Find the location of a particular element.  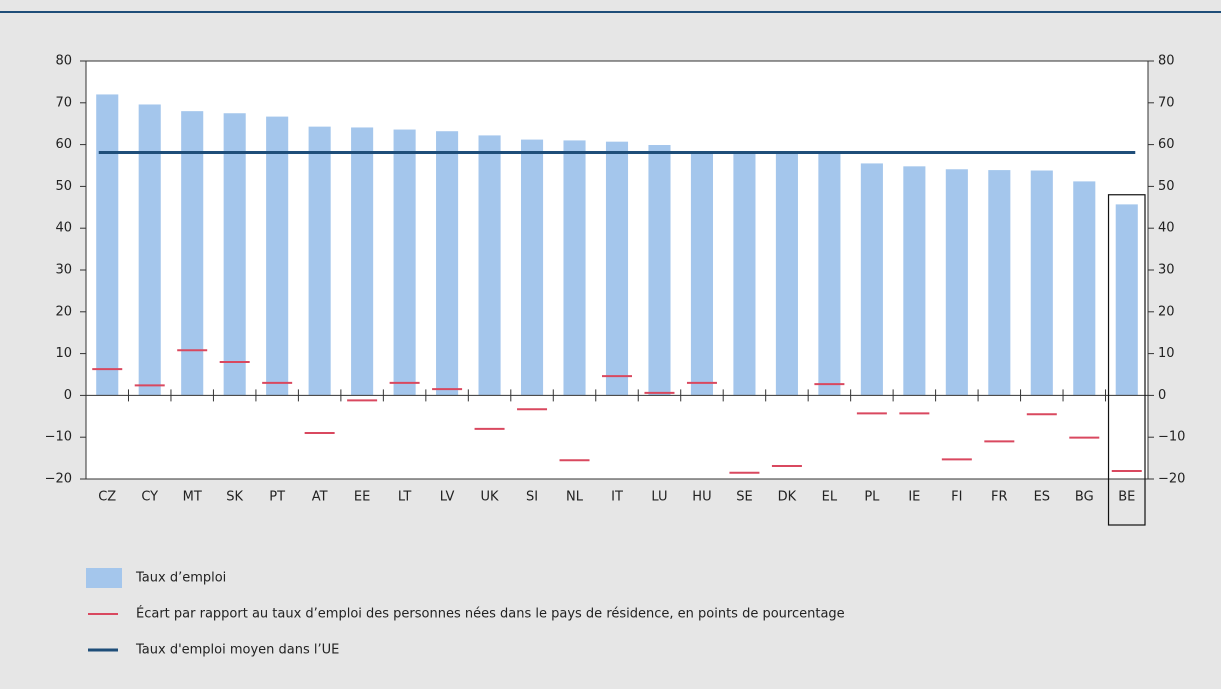

x-tick-label: EL is located at coordinates (830, 497).